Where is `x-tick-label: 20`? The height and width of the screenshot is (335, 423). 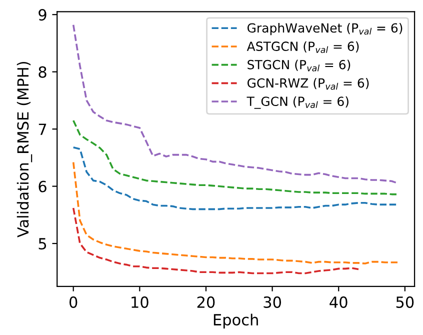
x-tick-label: 20 is located at coordinates (206, 302).